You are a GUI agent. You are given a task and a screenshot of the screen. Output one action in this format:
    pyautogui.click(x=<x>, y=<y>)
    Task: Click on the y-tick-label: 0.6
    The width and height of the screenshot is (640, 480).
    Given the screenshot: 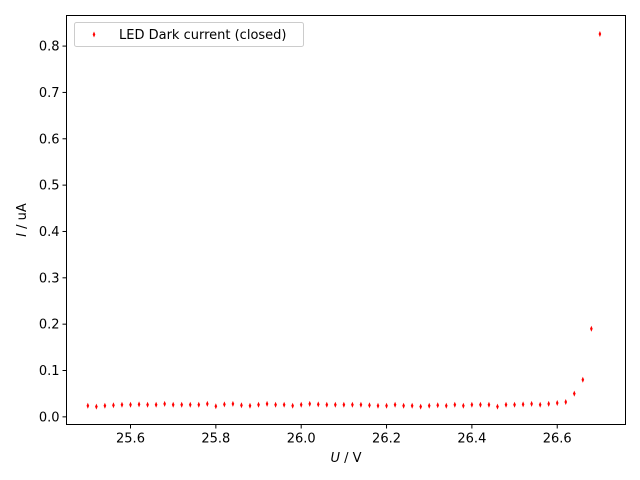 What is the action you would take?
    pyautogui.click(x=49, y=139)
    